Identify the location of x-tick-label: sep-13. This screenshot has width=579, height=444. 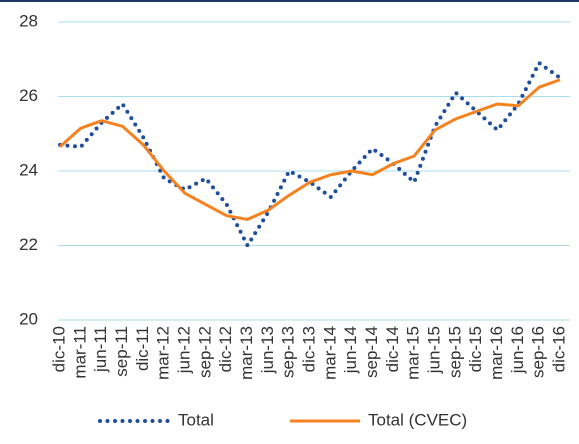
(288, 352).